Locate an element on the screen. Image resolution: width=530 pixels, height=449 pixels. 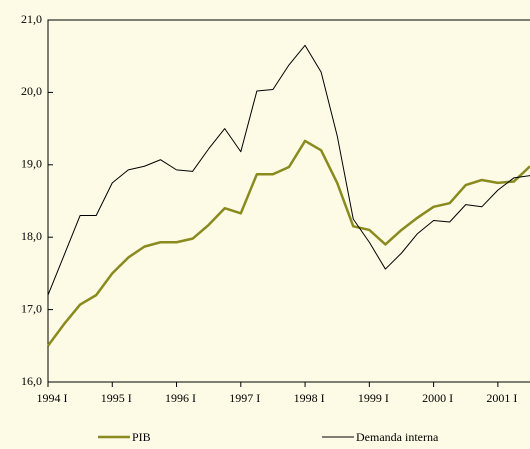
y-tick-label: 20,0 is located at coordinates (31, 91).